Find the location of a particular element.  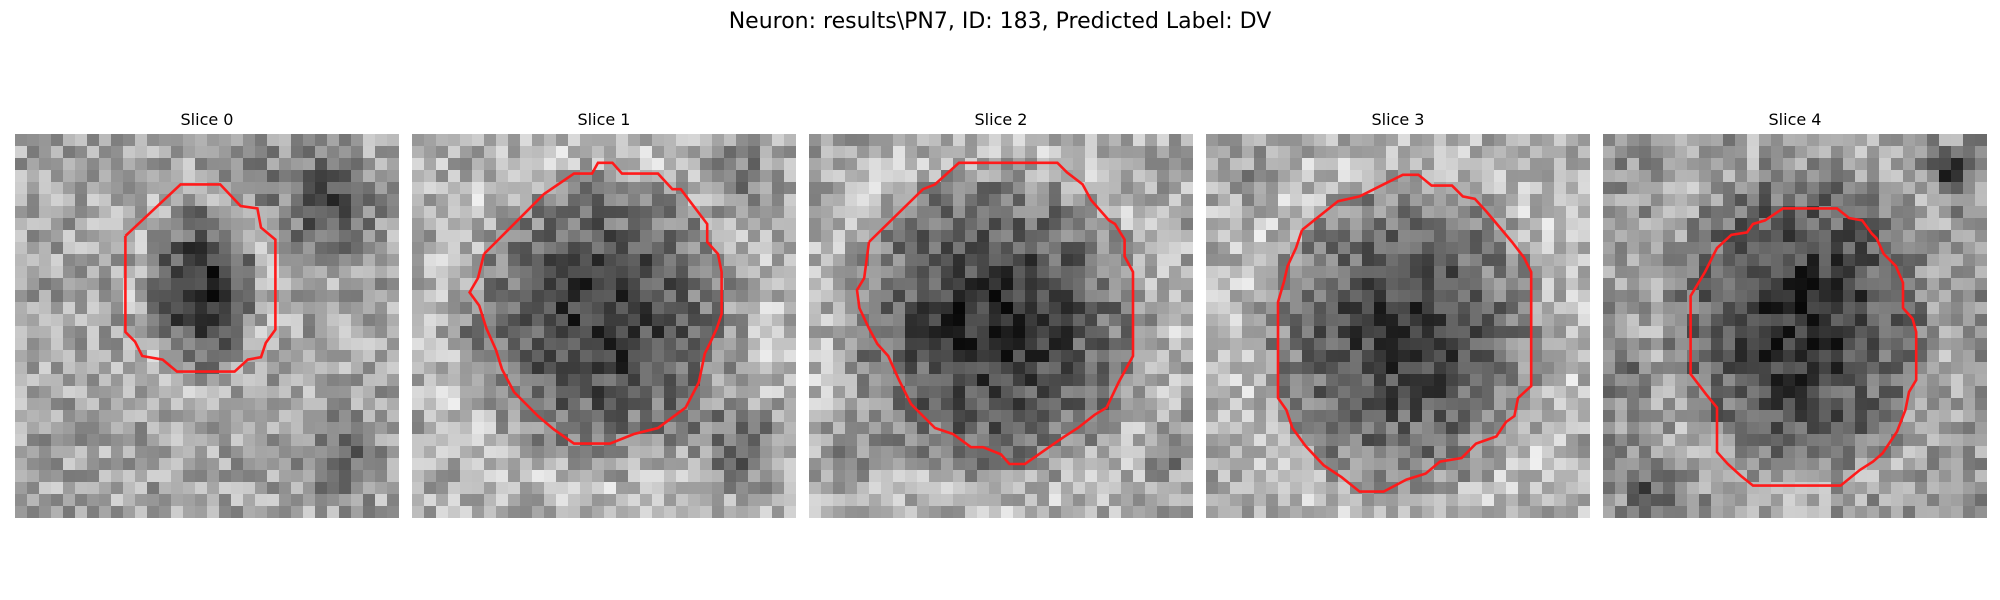

panel-title: Slice 3 is located at coordinates (1398, 119).